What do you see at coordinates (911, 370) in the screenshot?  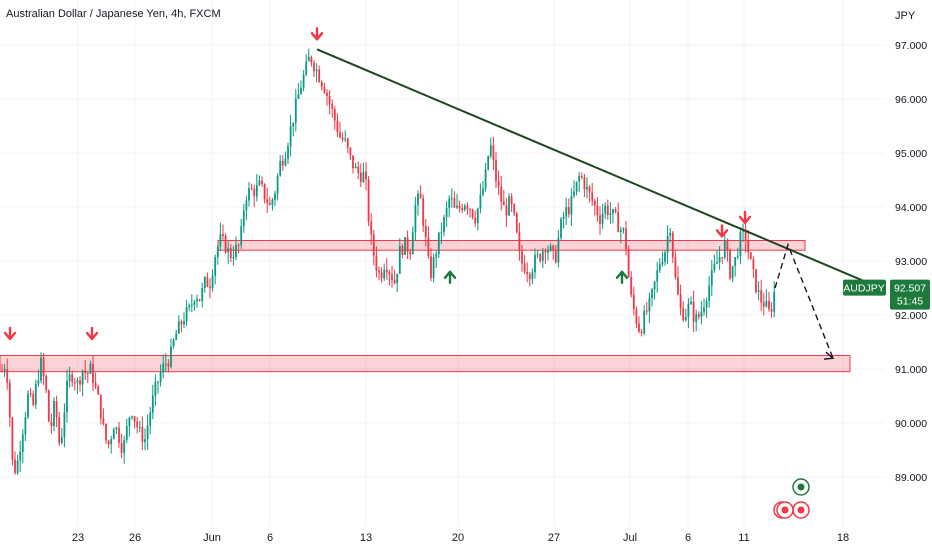 I see `y-tick-label: 91.000` at bounding box center [911, 370].